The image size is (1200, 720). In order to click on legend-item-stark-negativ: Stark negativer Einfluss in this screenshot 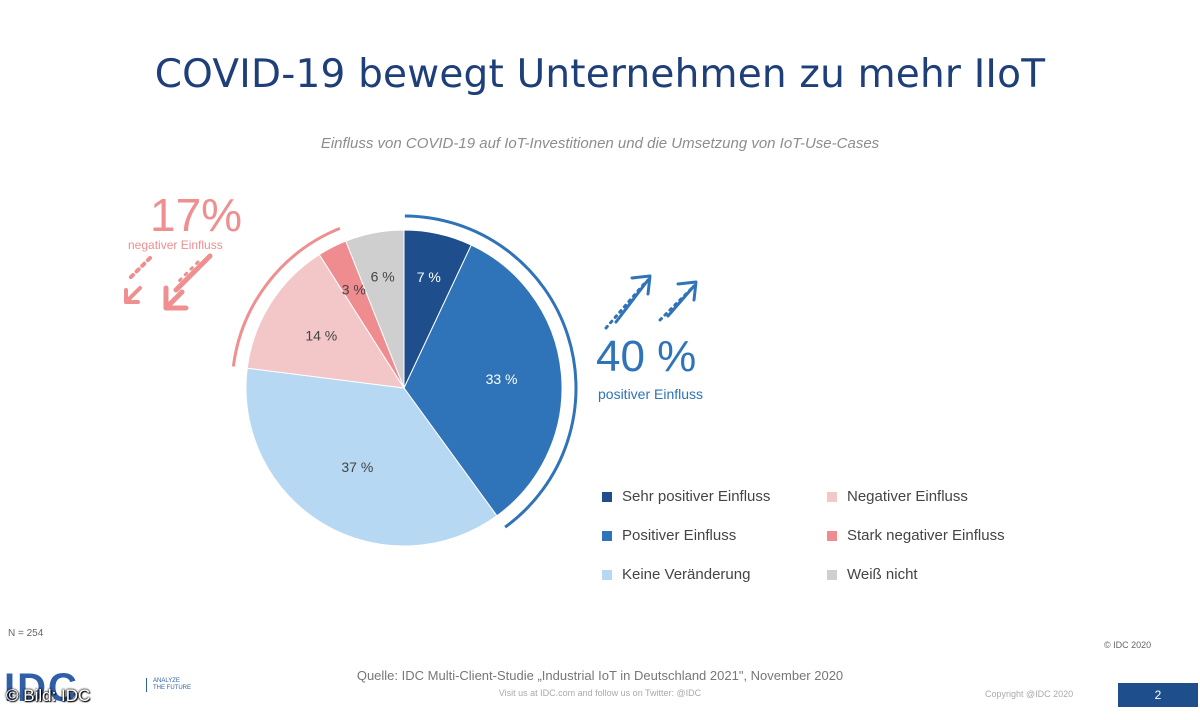, I will do `click(916, 535)`.